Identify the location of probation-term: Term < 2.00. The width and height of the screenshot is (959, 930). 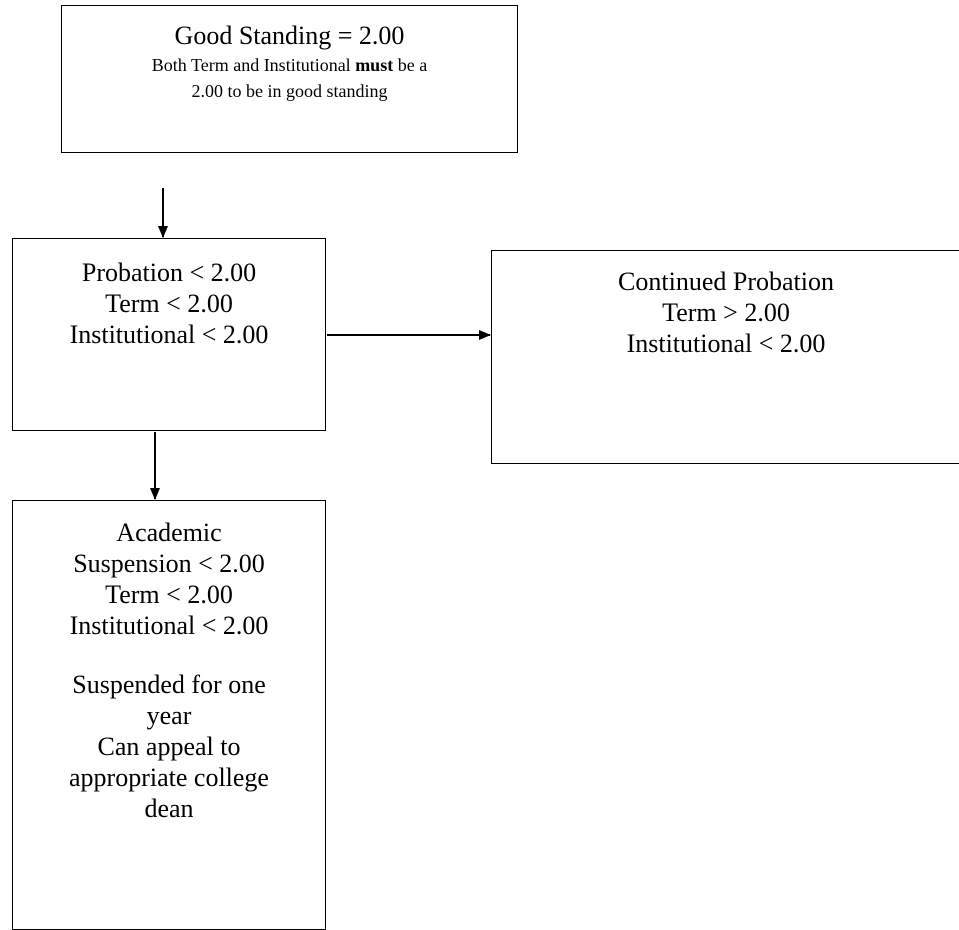
(169, 303).